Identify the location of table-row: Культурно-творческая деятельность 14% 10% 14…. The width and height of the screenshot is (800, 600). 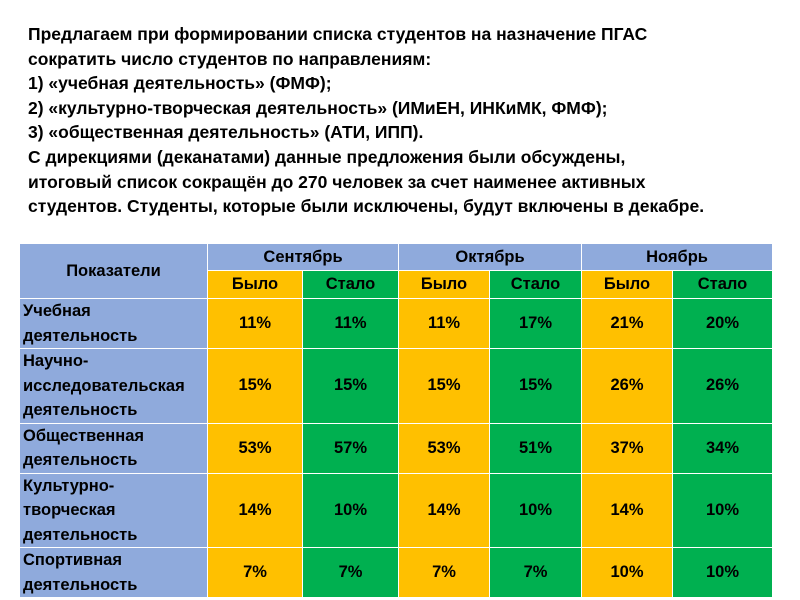
(396, 510).